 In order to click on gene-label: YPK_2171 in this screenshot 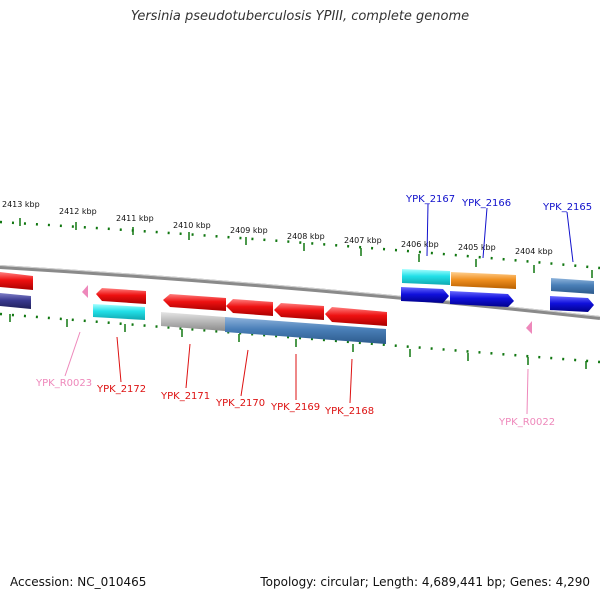, I will do `click(185, 396)`.